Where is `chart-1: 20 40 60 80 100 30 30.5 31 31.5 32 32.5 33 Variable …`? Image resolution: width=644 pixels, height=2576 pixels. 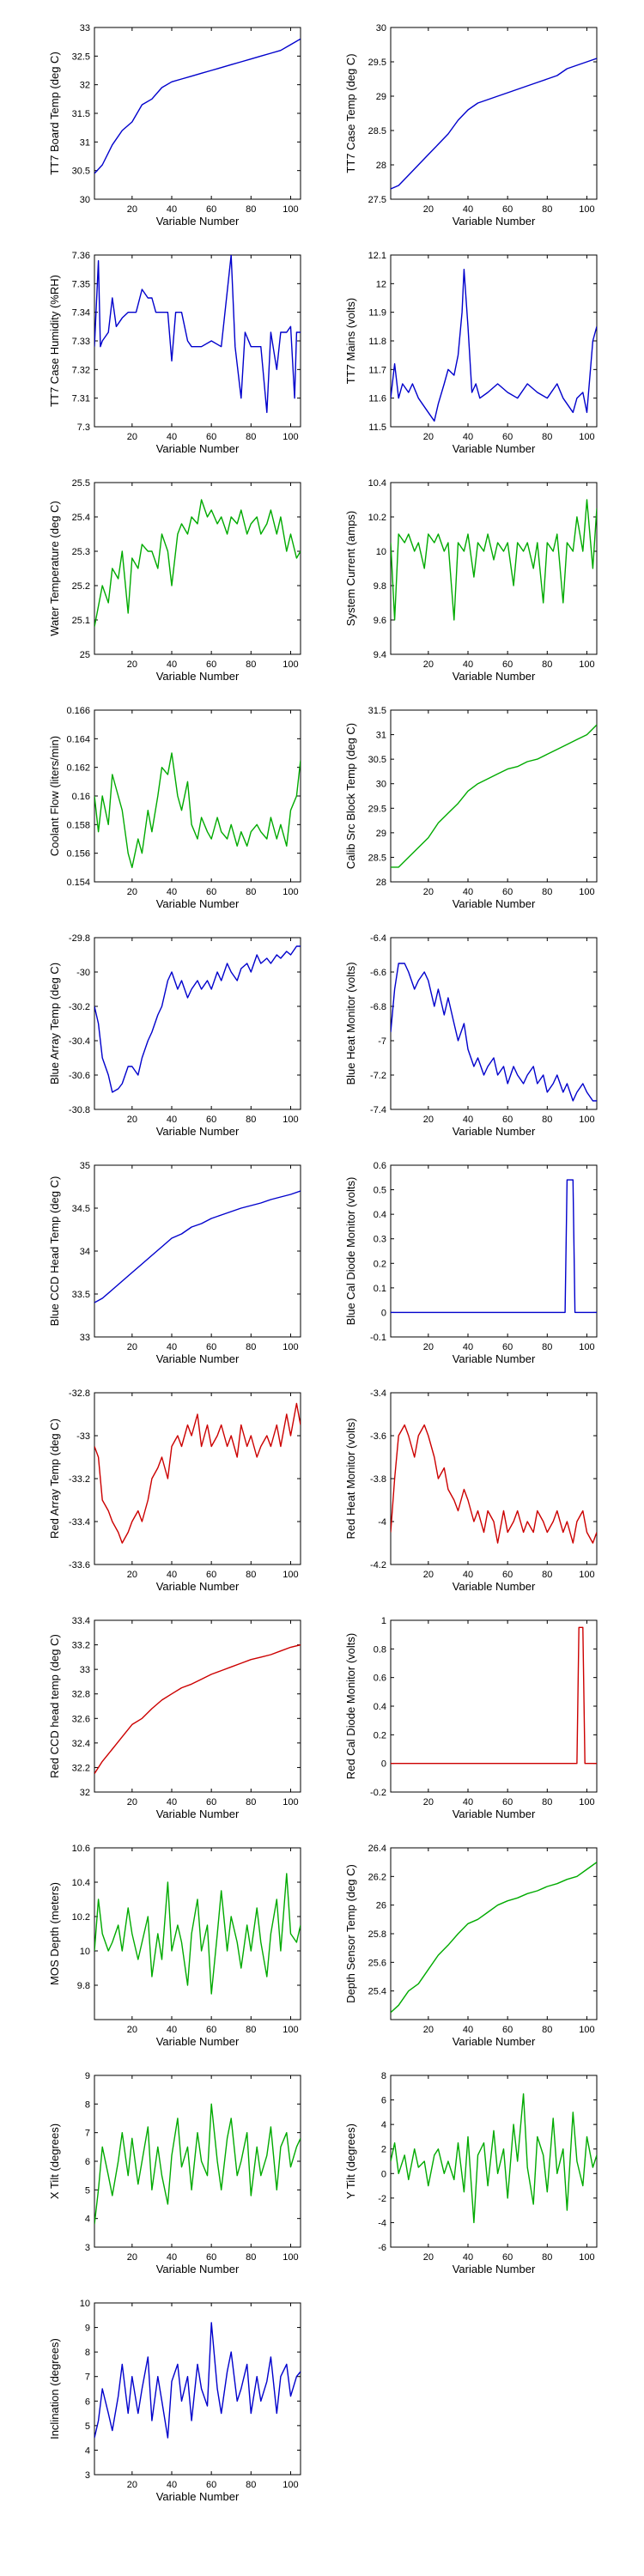
chart-1: 20 40 60 80 100 30 30.5 31 31.5 32 32.5 33 Variable … is located at coordinates (175, 126).